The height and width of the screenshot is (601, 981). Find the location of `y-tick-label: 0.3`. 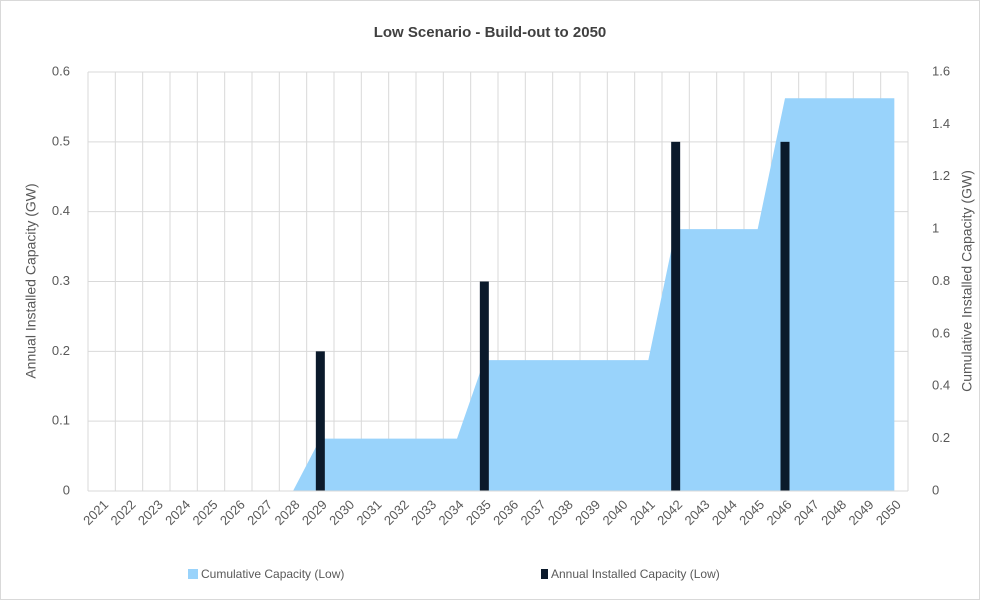

y-tick-label: 0.3 is located at coordinates (61, 280).